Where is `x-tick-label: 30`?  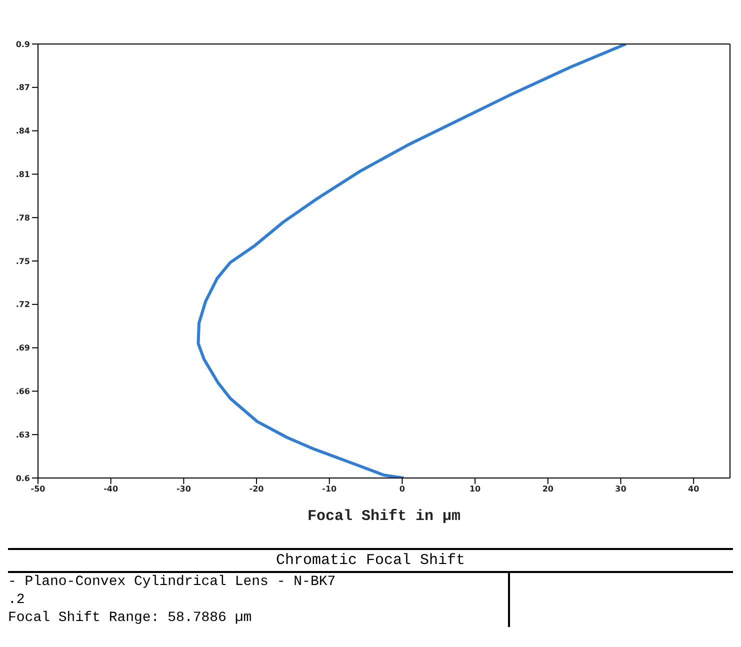
x-tick-label: 30 is located at coordinates (621, 489).